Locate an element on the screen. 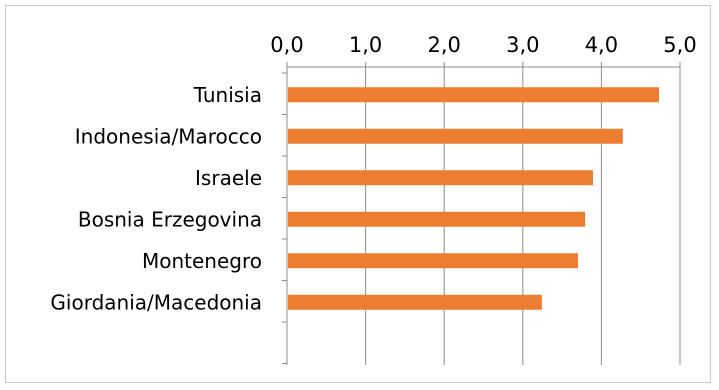  x-tick-label: 4,0 is located at coordinates (601, 45).